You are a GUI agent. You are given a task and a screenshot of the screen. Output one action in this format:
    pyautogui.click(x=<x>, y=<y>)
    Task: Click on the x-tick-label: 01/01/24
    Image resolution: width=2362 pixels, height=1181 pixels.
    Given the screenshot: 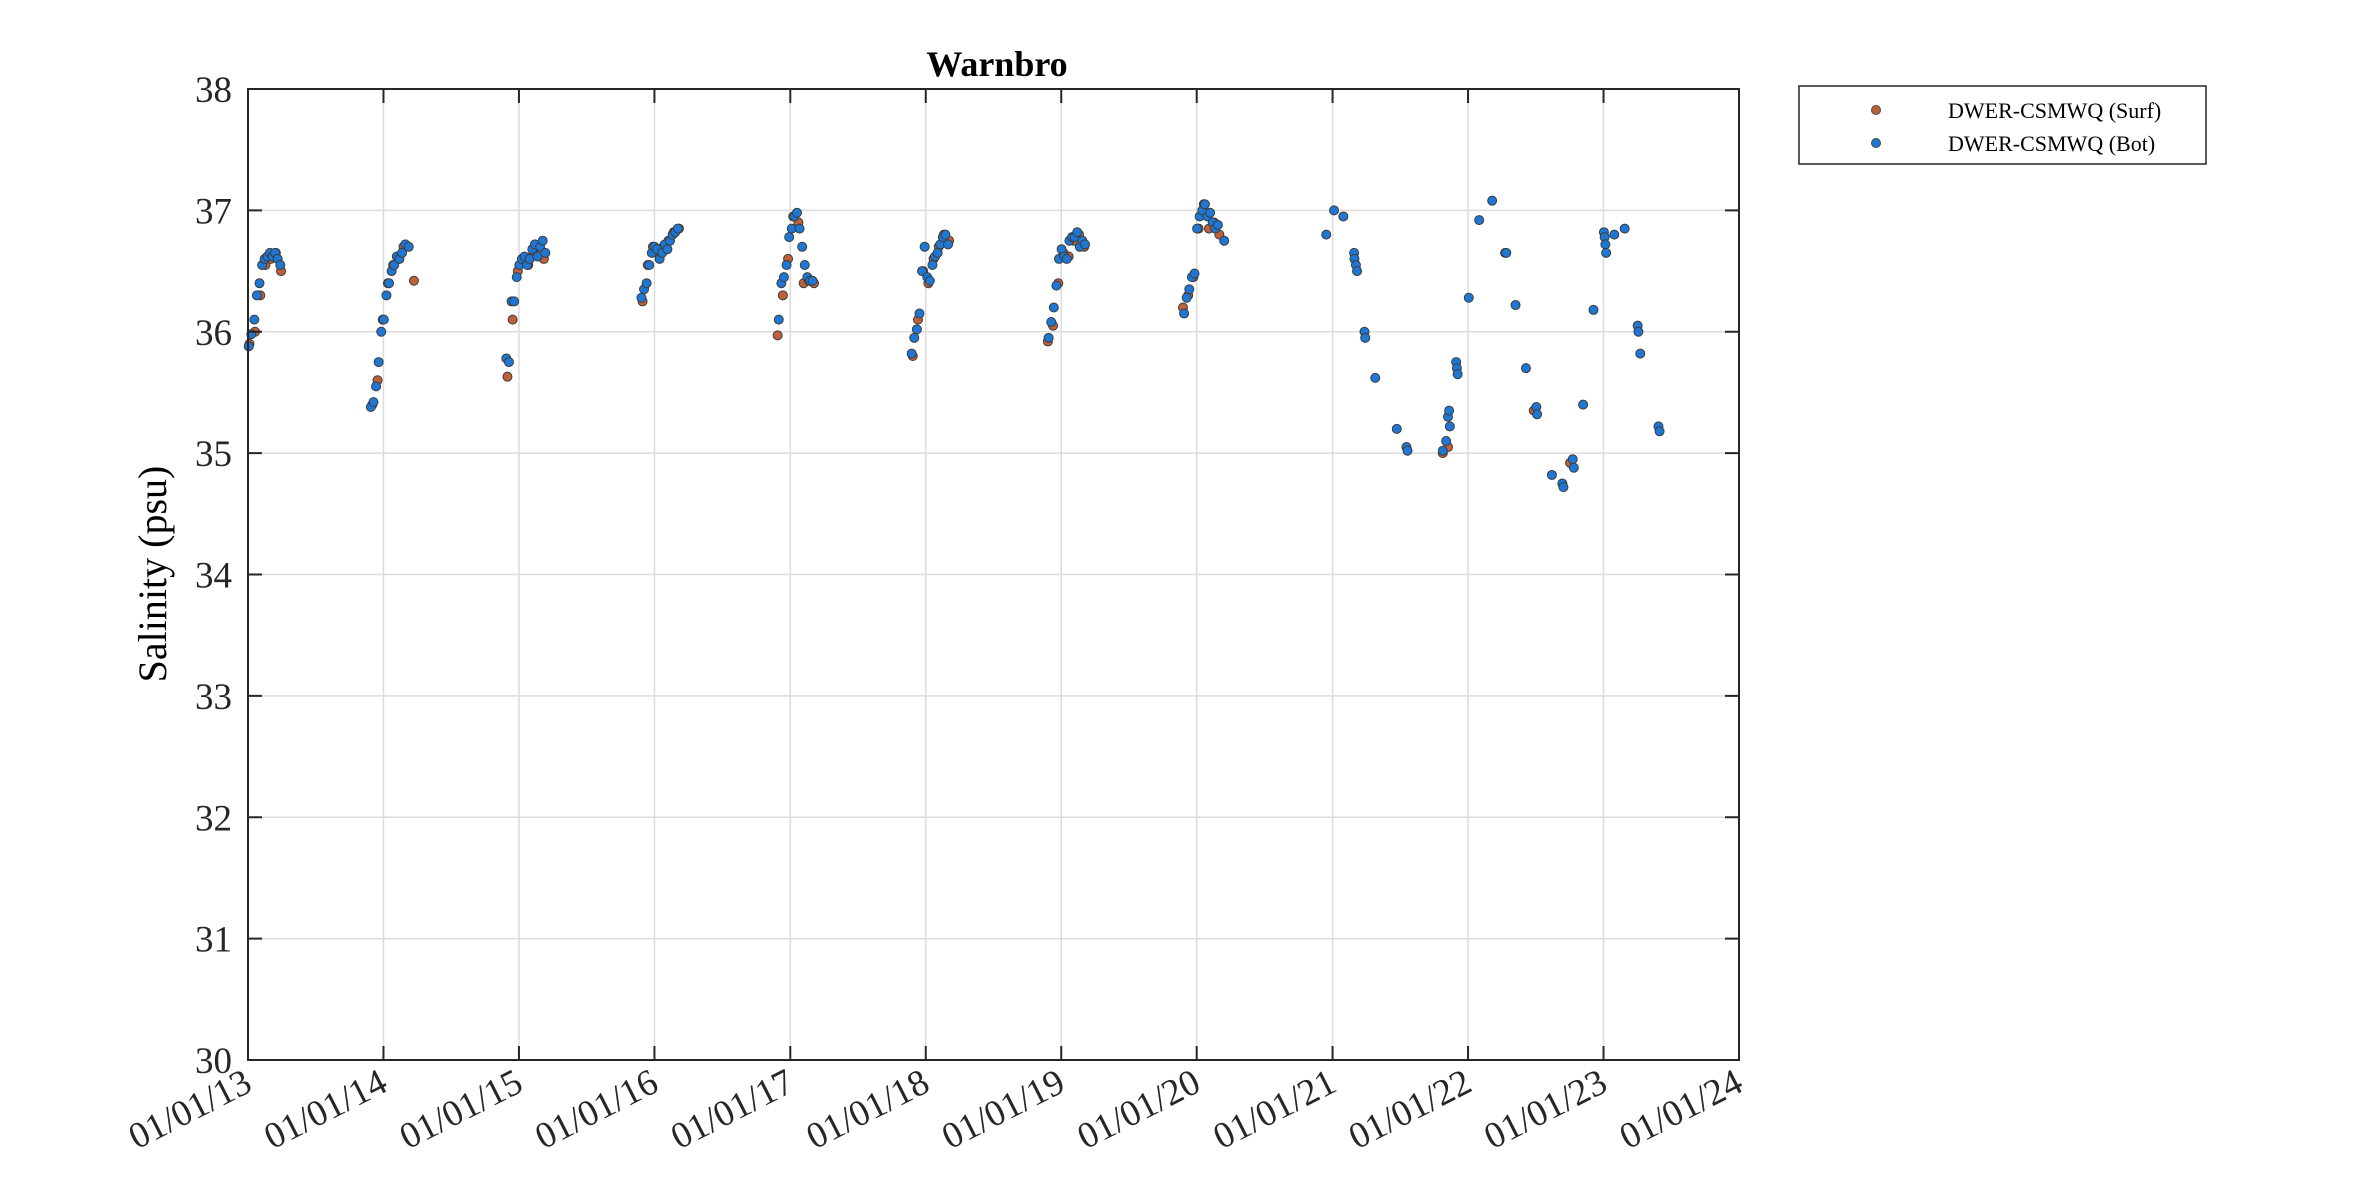 What is the action you would take?
    pyautogui.click(x=1681, y=1109)
    